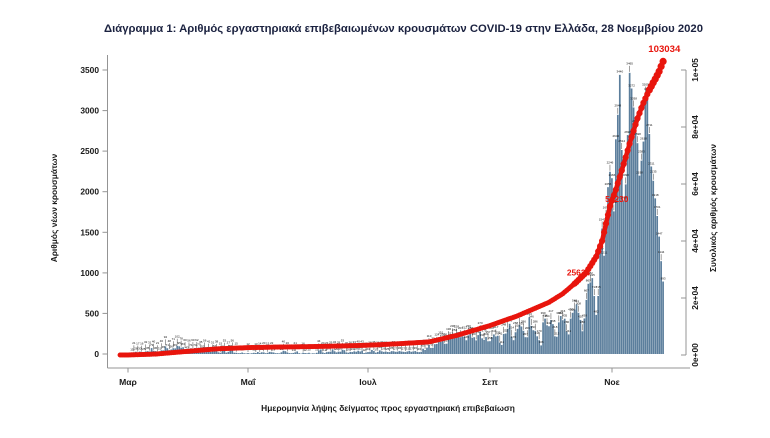 This screenshot has width=770, height=438. What do you see at coordinates (663, 278) in the screenshot?
I see `bar-value-label: 893` at bounding box center [663, 278].